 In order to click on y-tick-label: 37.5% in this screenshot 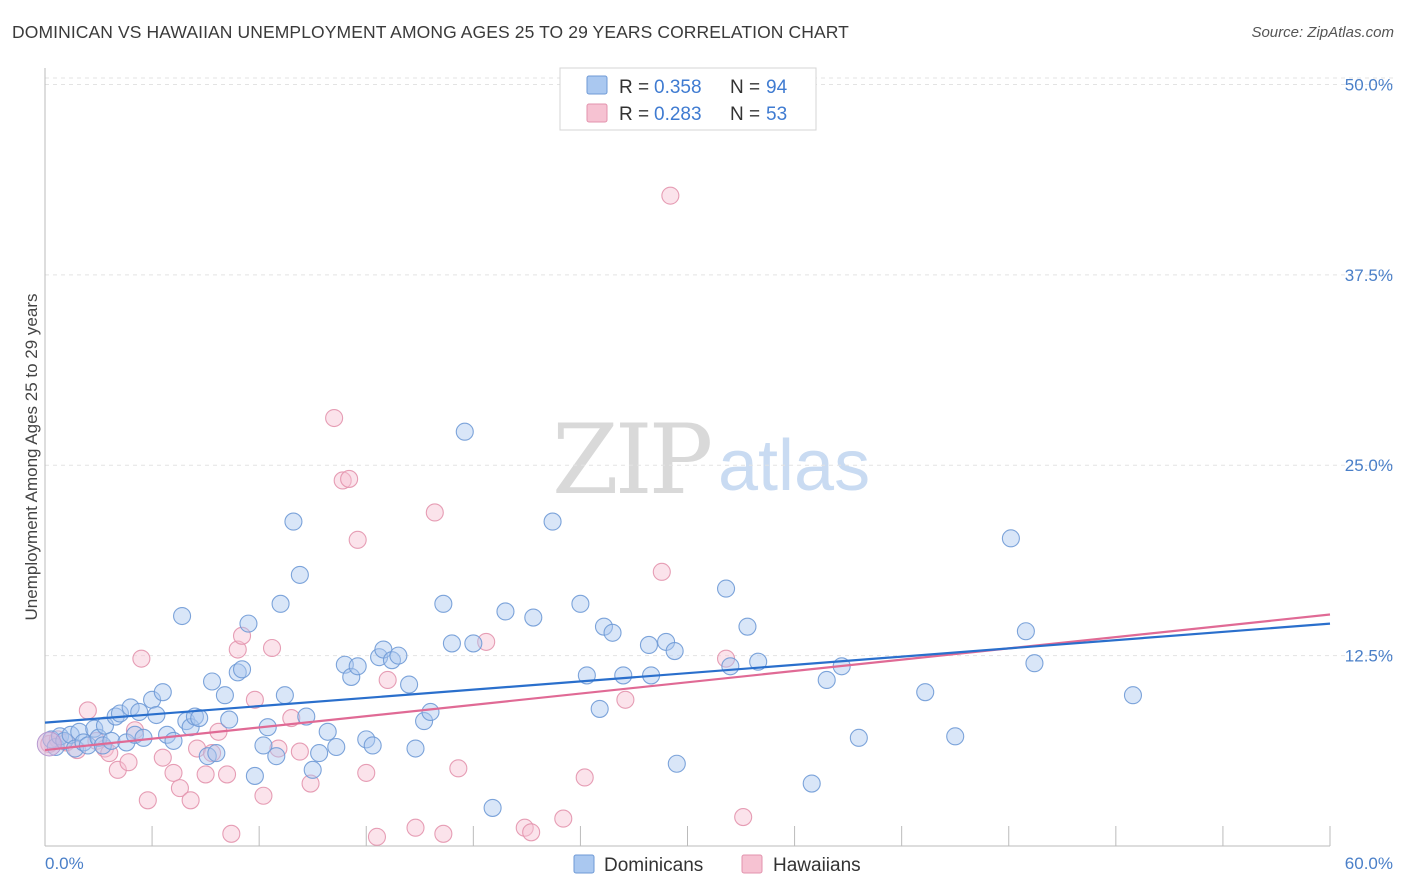, I will do `click(1369, 275)`.